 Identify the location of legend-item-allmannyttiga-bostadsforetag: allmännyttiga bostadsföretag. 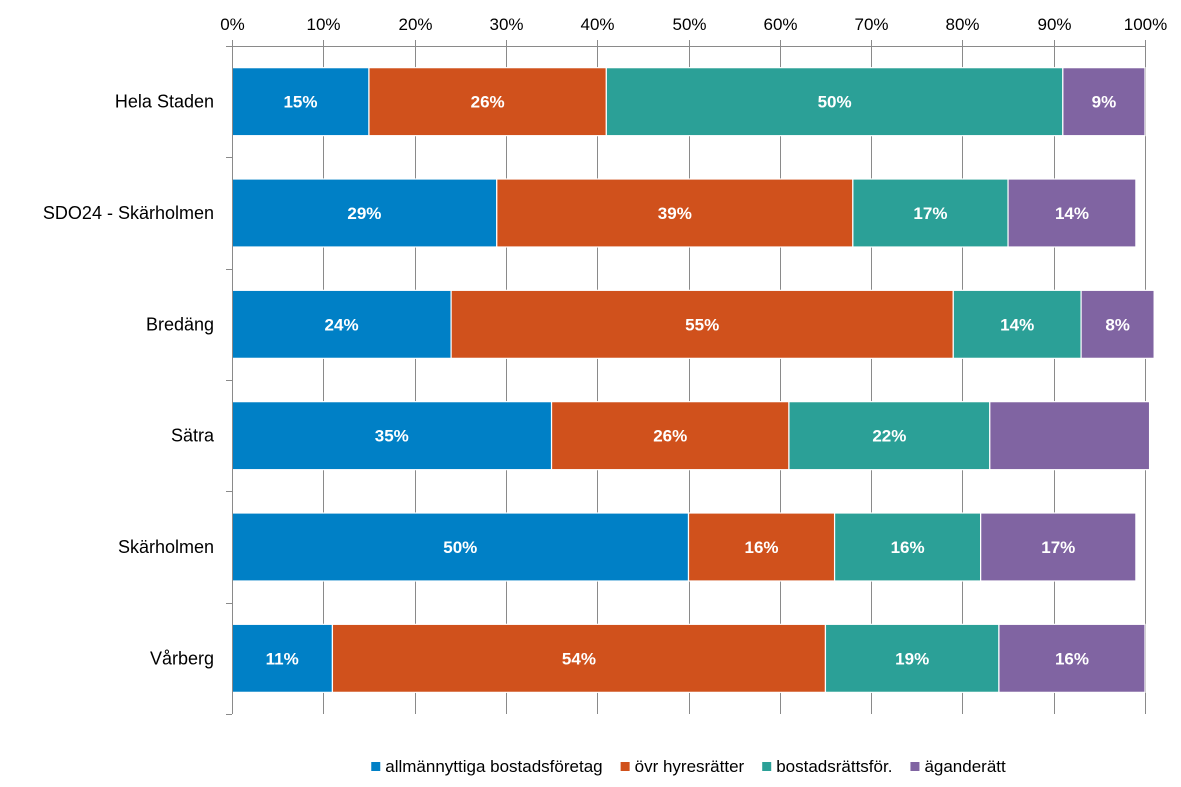
(493, 766).